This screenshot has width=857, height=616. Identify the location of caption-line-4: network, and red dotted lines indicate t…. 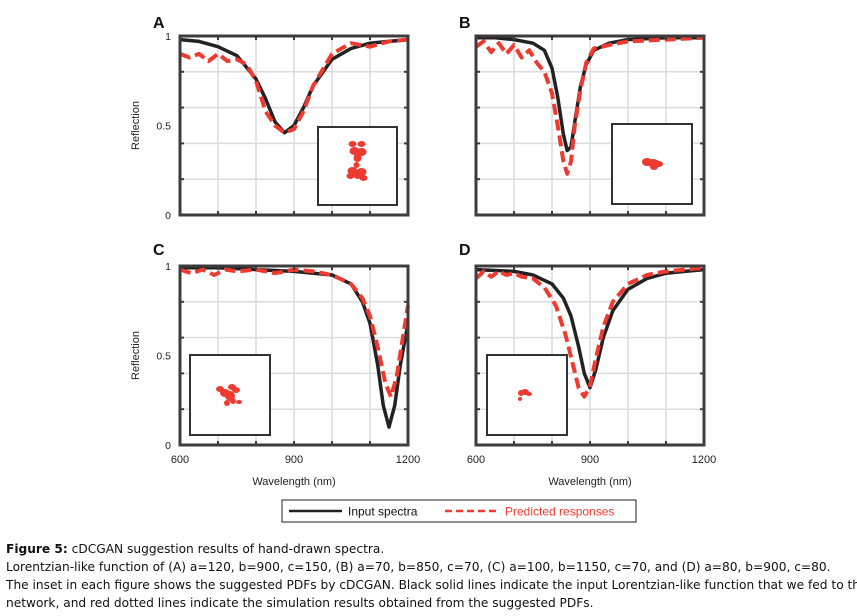
(300, 603).